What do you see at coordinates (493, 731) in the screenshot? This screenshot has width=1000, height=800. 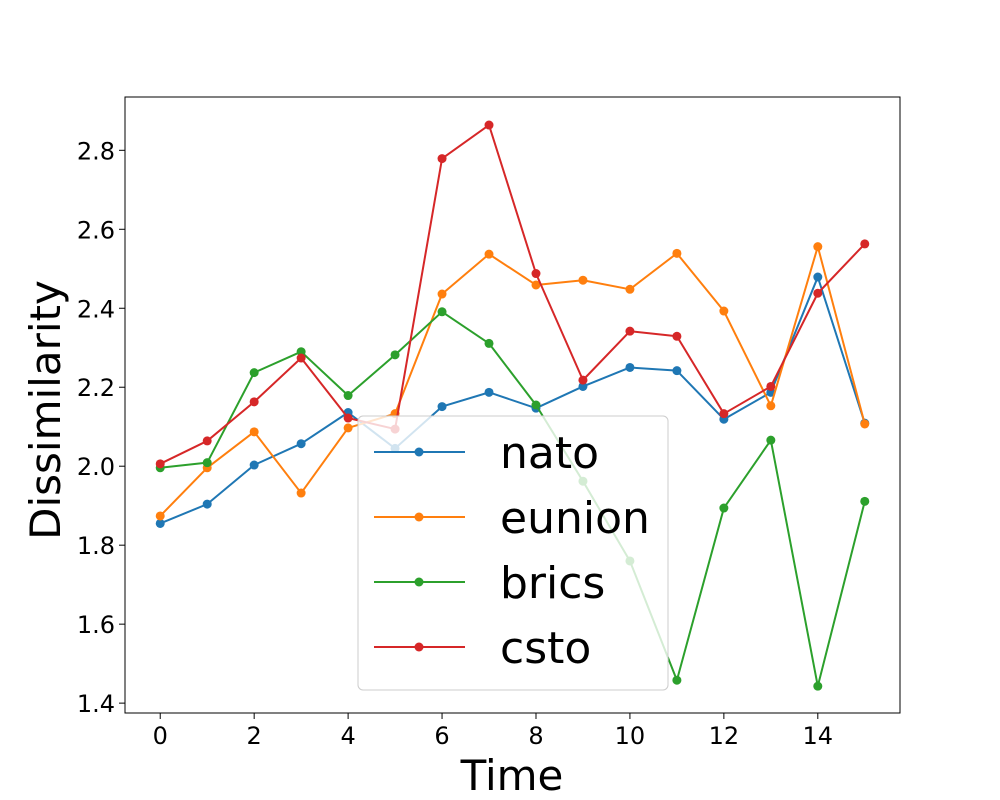 I see `x-axis-ticks: 0 2 4 6 8 10 12 14` at bounding box center [493, 731].